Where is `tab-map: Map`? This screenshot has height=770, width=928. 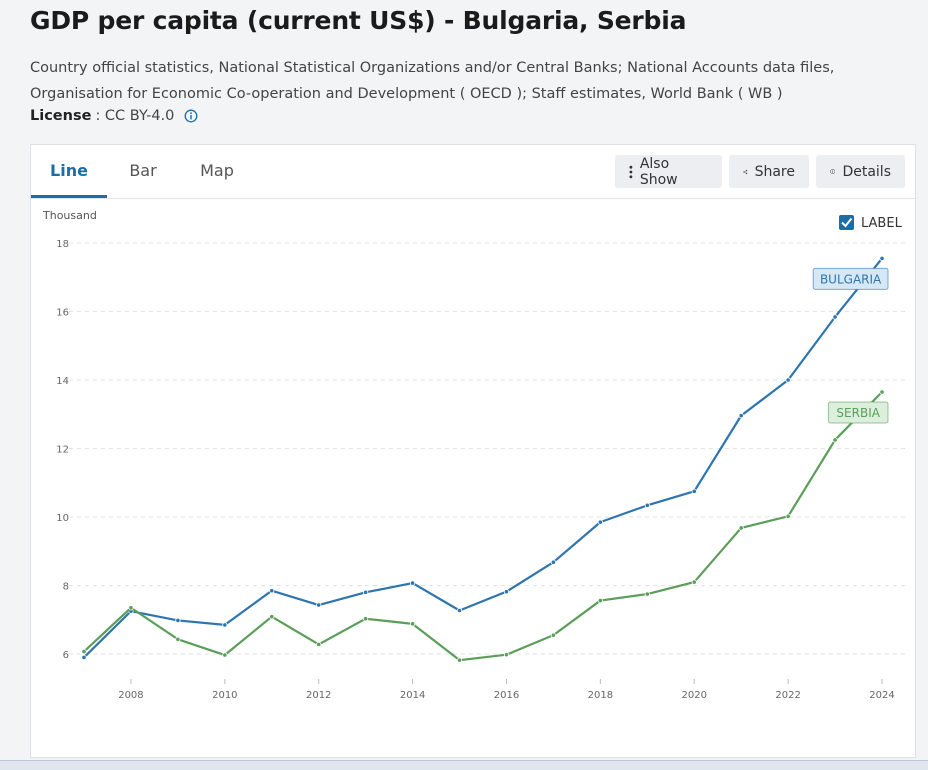 tab-map: Map is located at coordinates (217, 170).